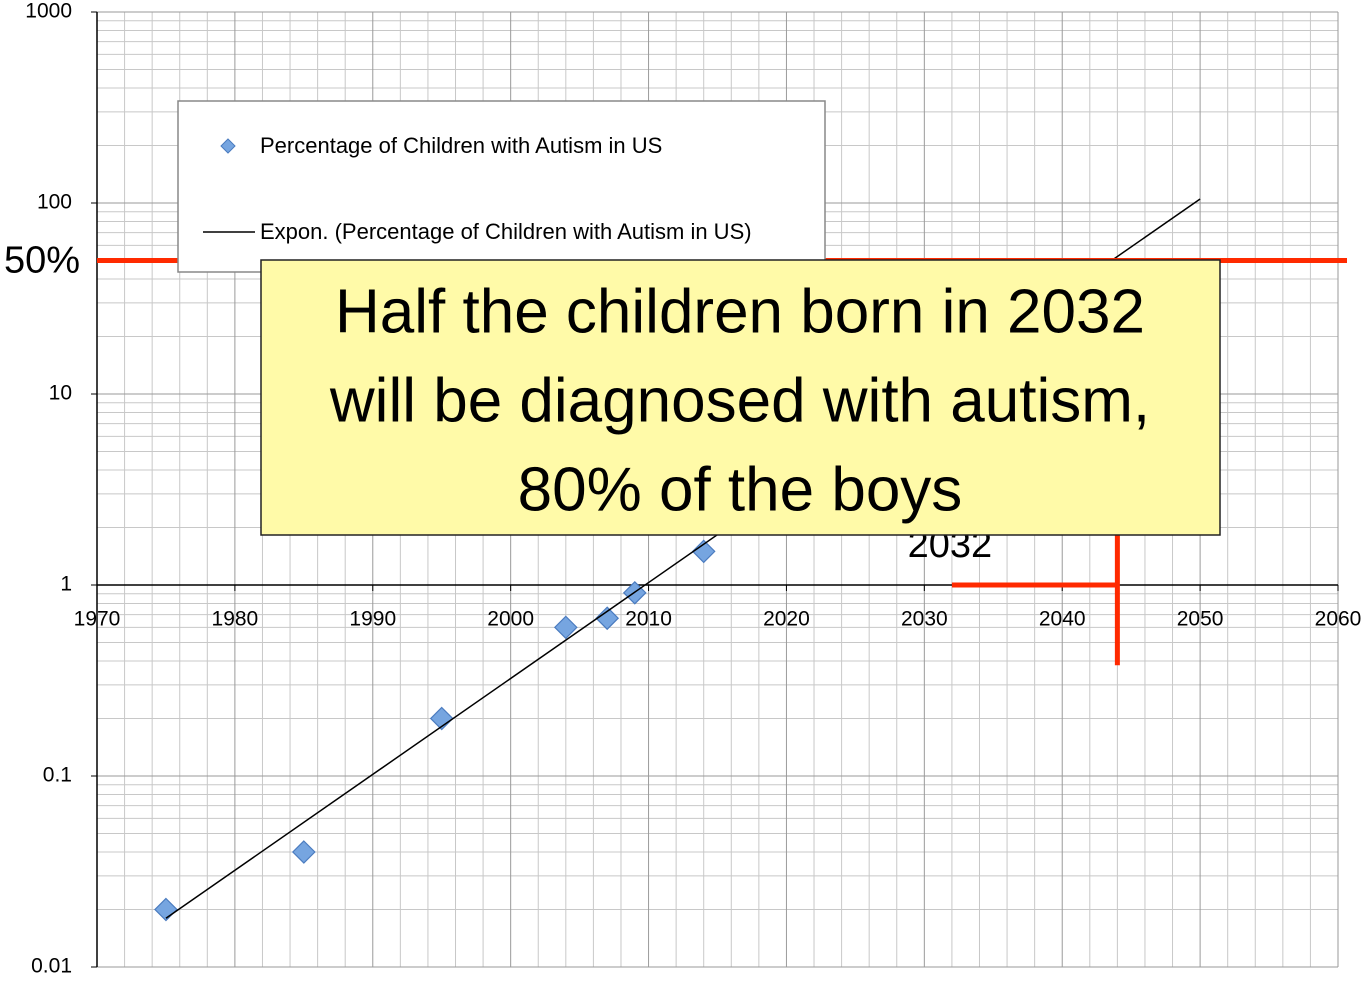 This screenshot has height=983, width=1367. I want to click on y-tick-label: 0.01, so click(51, 966).